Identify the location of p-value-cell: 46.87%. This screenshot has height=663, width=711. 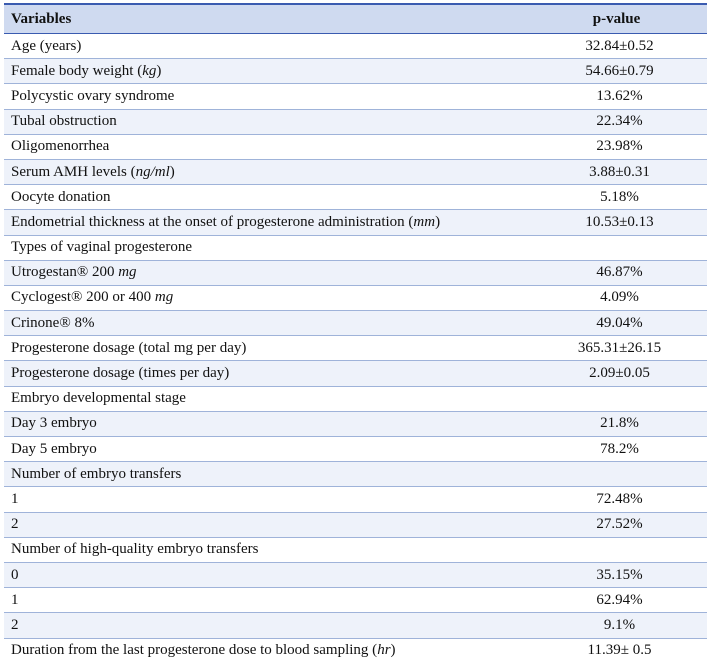
(619, 272).